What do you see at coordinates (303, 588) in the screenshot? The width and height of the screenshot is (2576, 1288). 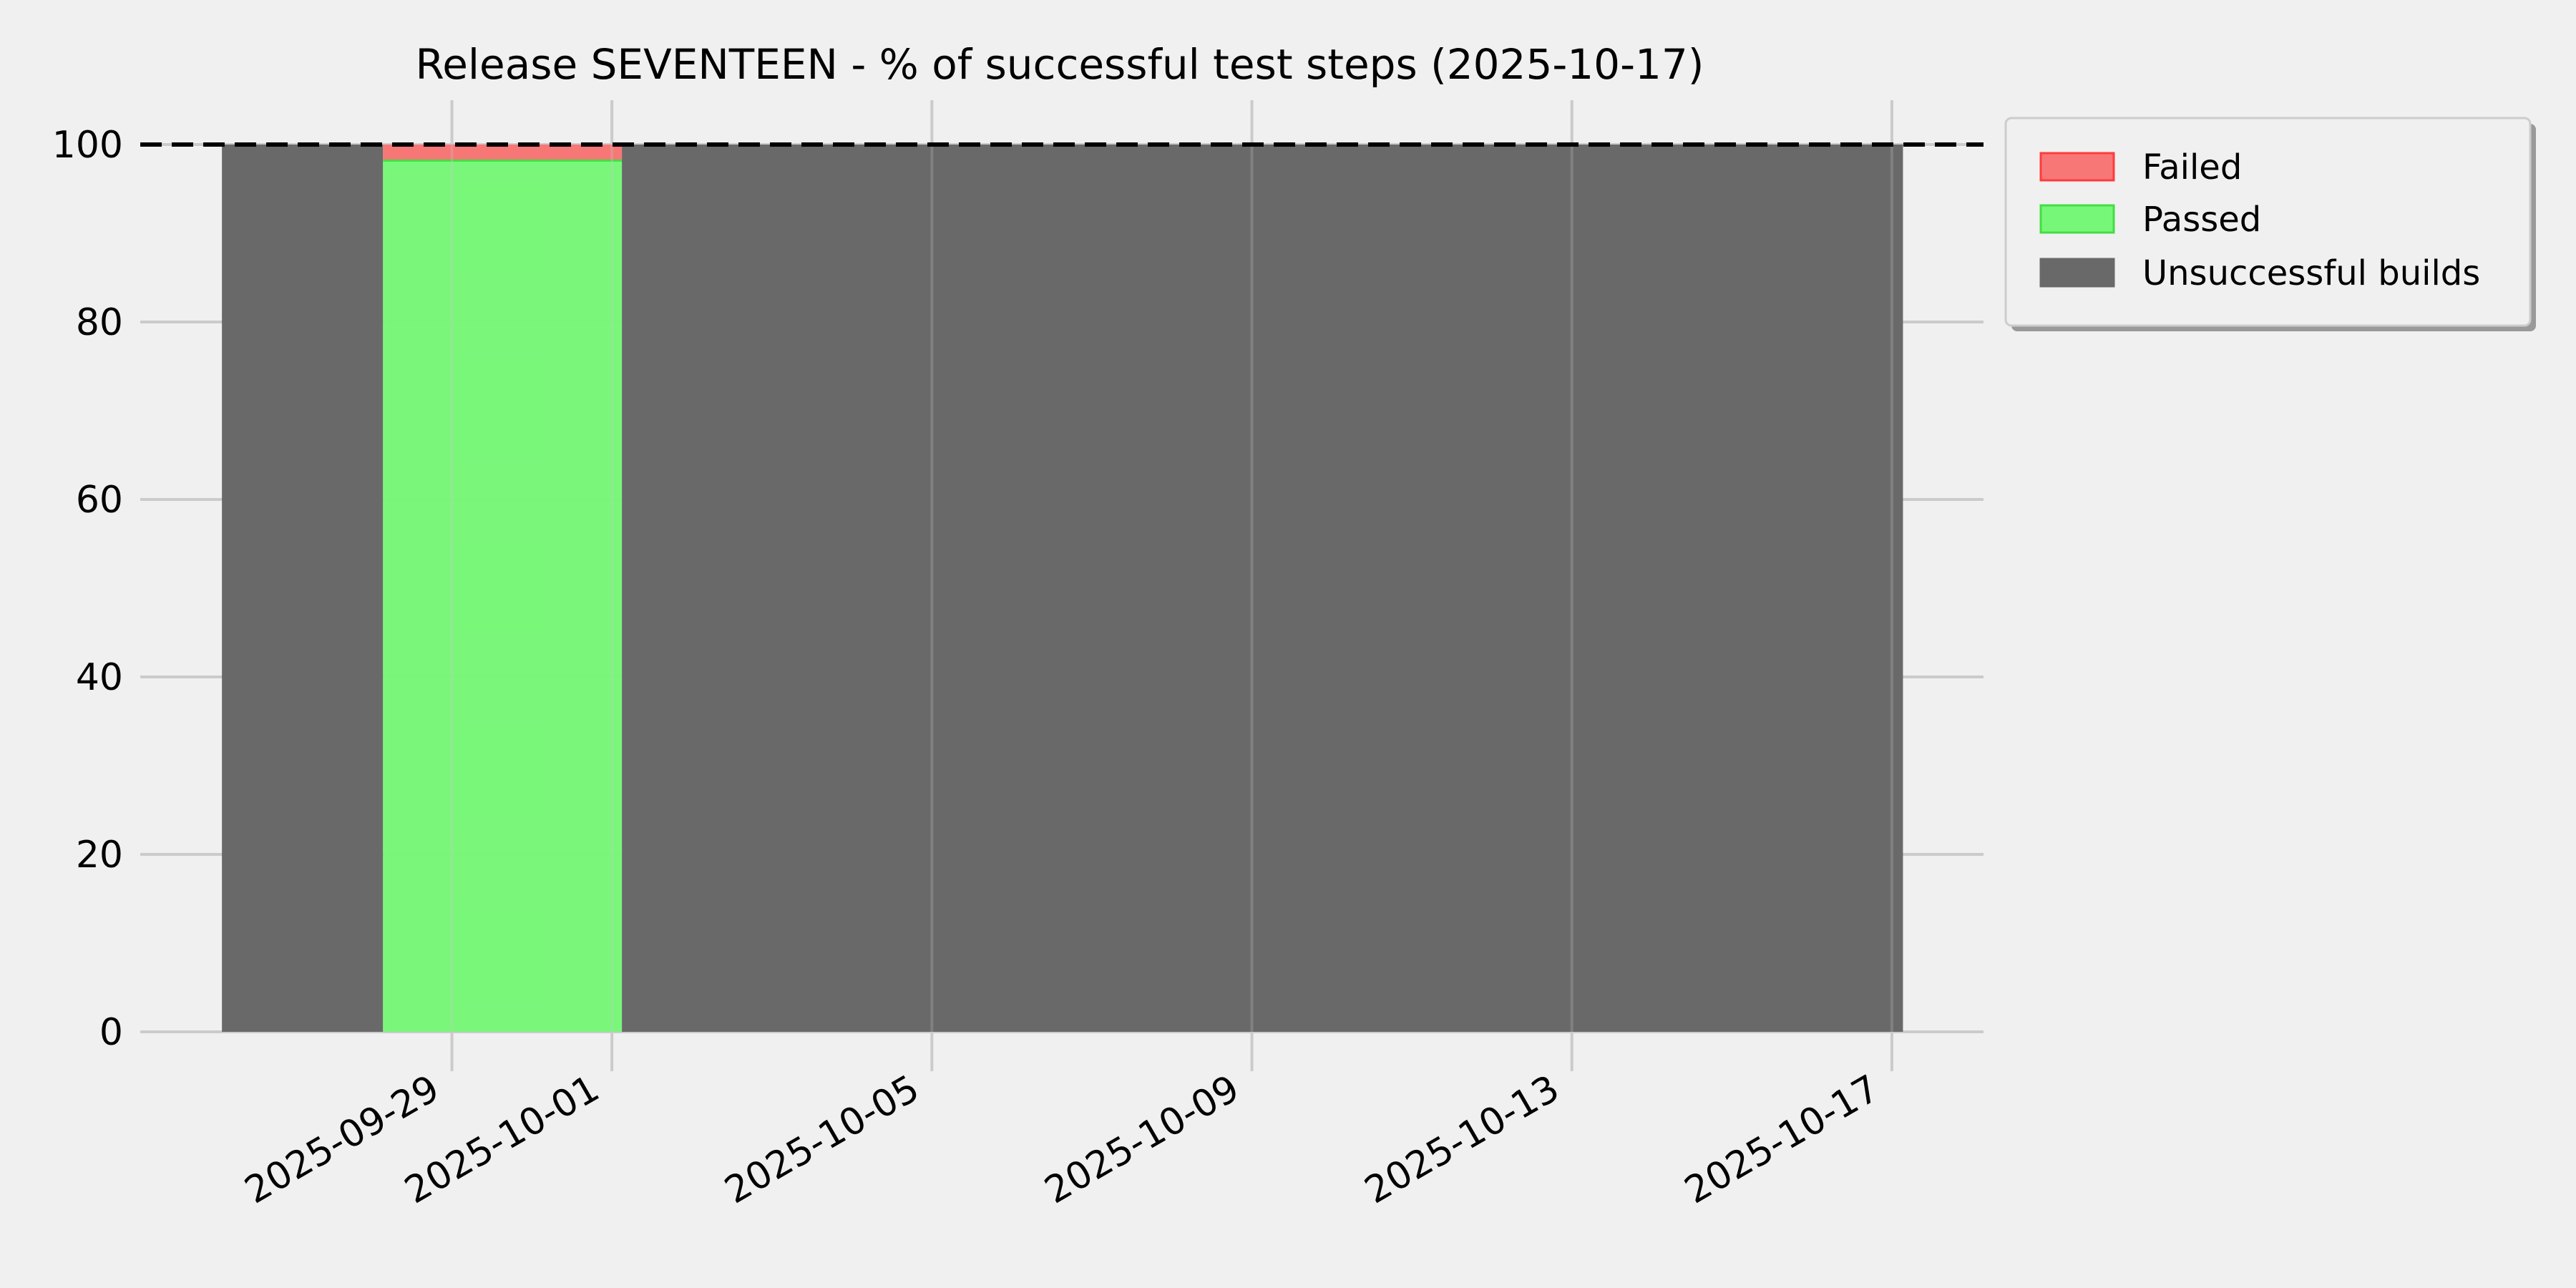 I see `area-unsuccessful-builds` at bounding box center [303, 588].